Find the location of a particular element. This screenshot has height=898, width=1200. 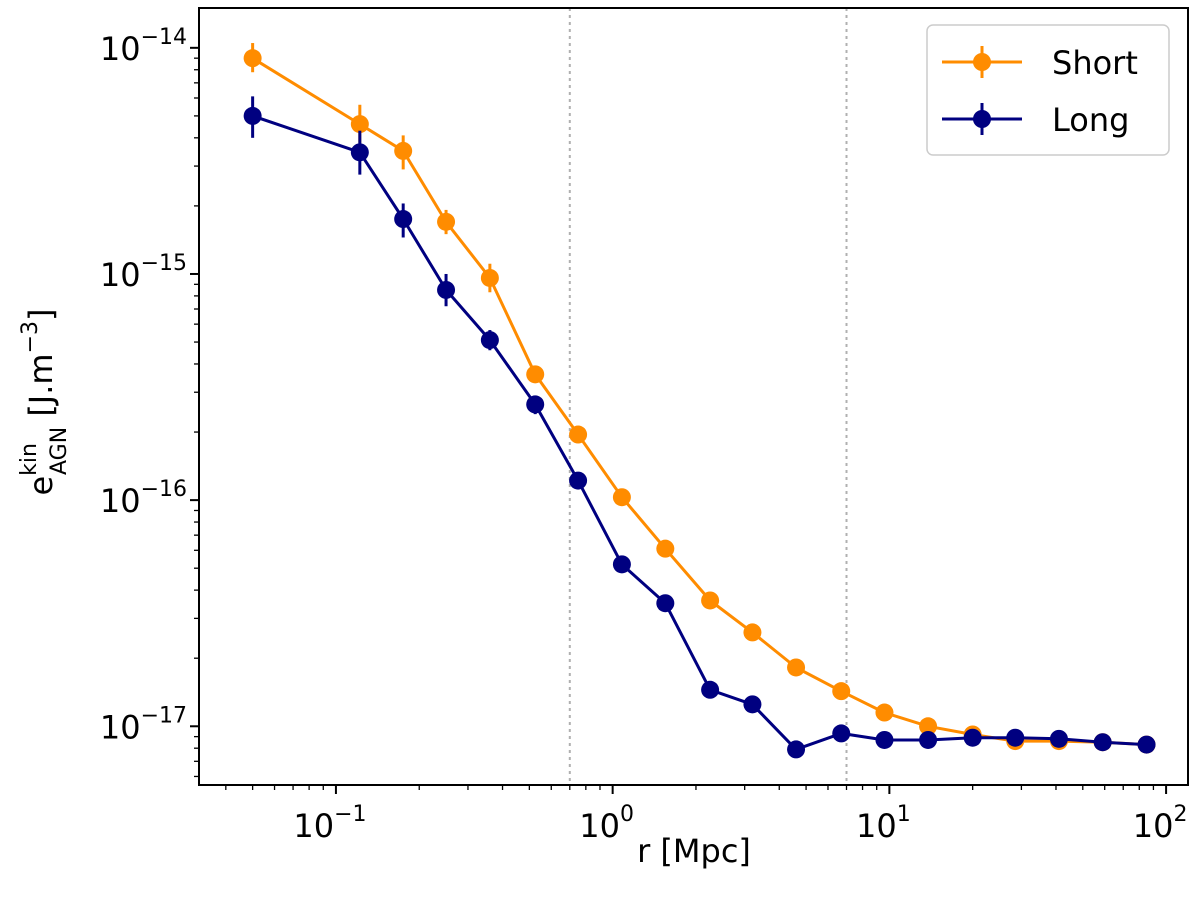

x-tick-label: 10¹ is located at coordinates (883, 823).